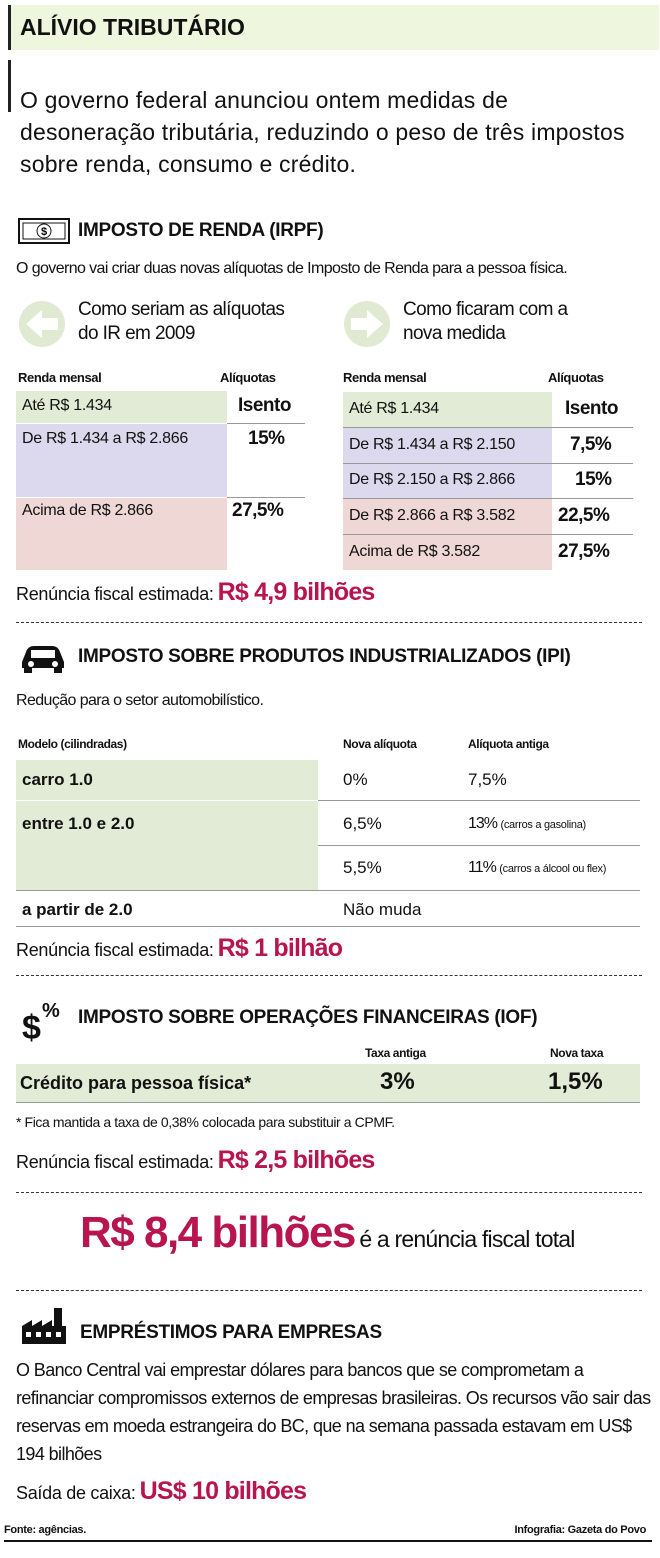  What do you see at coordinates (181, 321) in the screenshot?
I see `subheading: Como seriam as alíquotas do IR em 2009` at bounding box center [181, 321].